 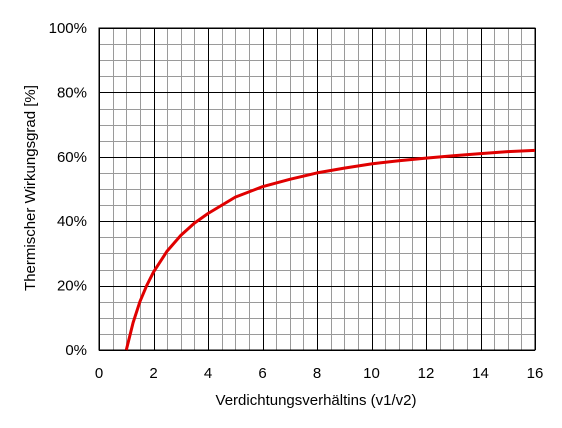 What do you see at coordinates (68, 28) in the screenshot?
I see `y-tick-label: 100%` at bounding box center [68, 28].